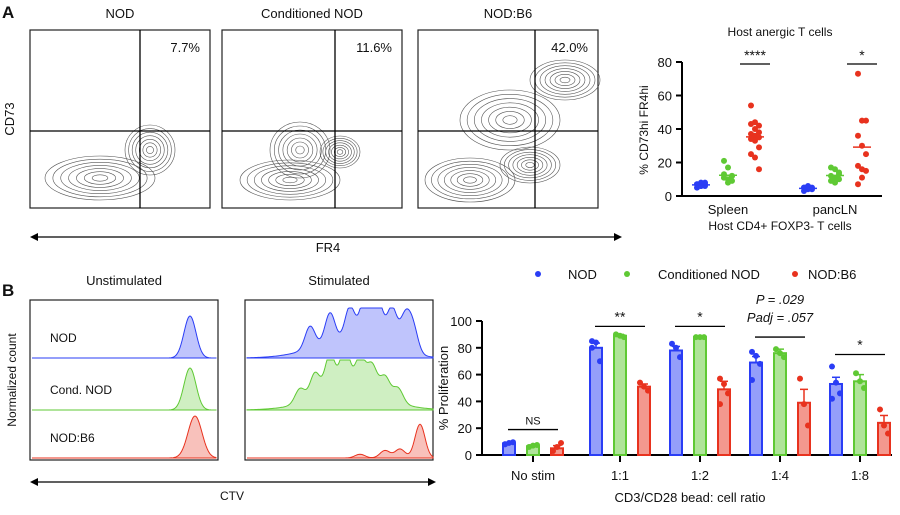  What do you see at coordinates (185, 47) in the screenshot?
I see `quadrant-percent: 7.7%` at bounding box center [185, 47].